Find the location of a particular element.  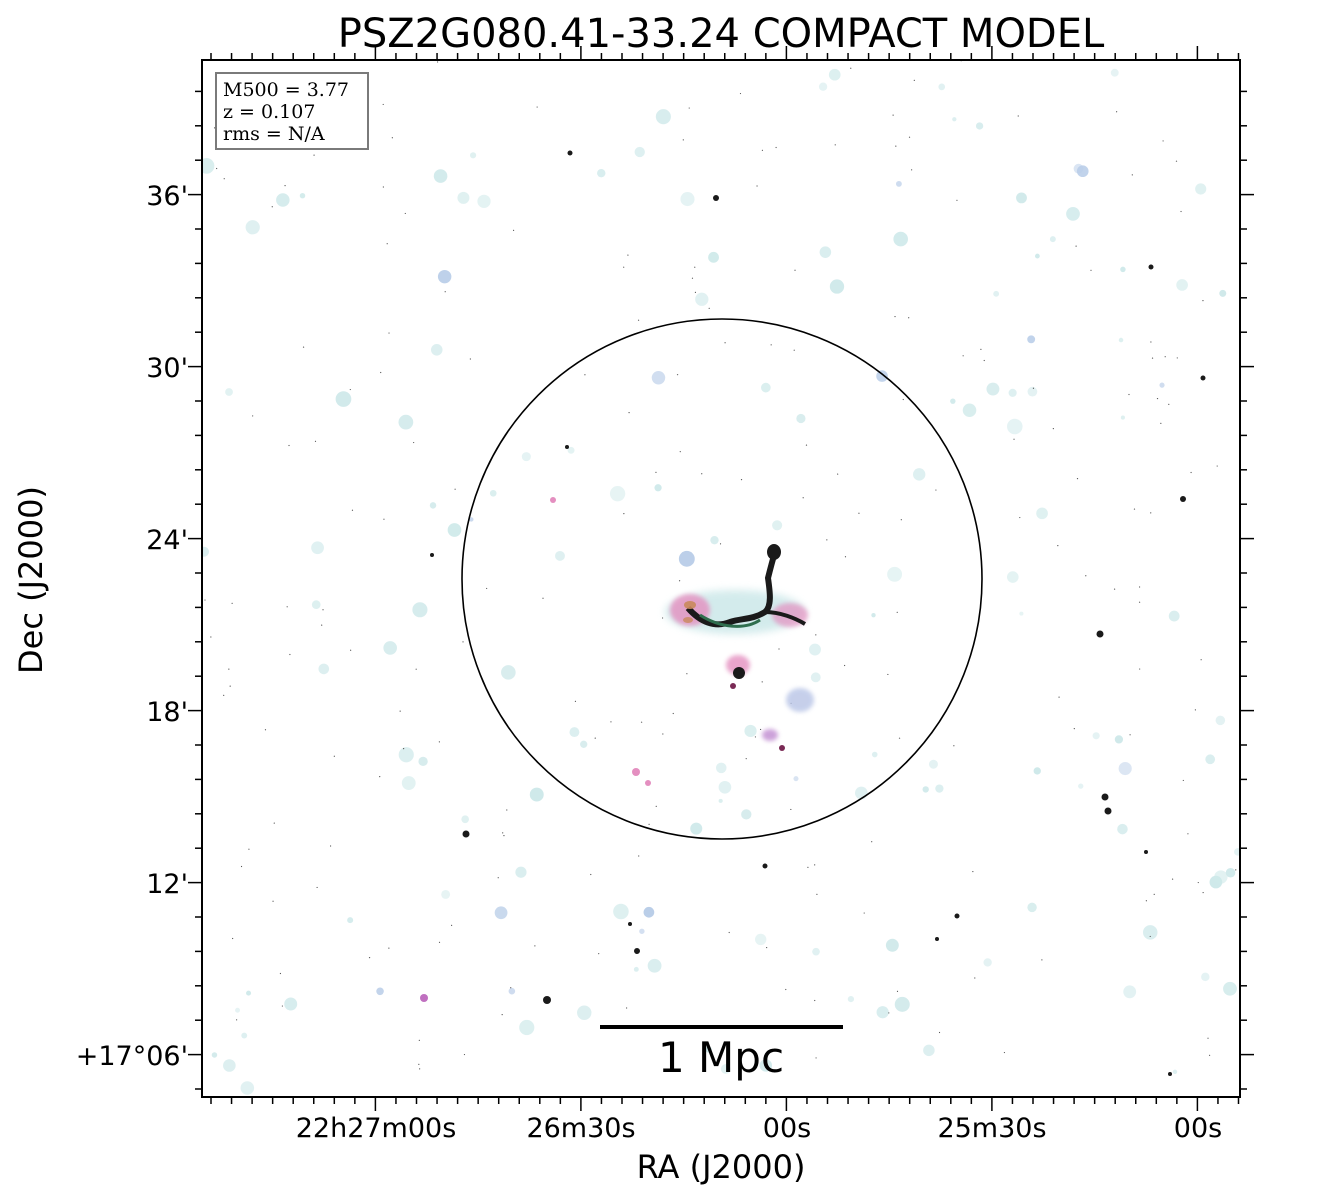

info-box: M500 = 3.77 z = 0.107 rms = N/A is located at coordinates (292, 111).